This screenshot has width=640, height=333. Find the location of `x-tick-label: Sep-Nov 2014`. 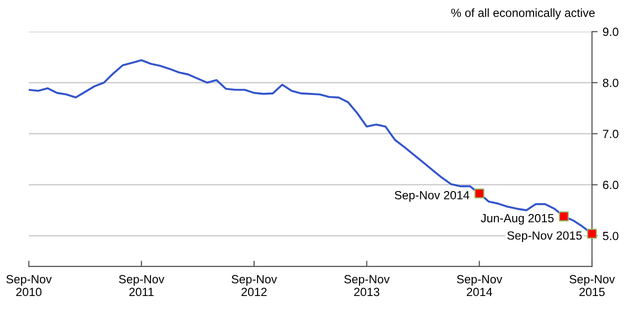

x-tick-label: Sep-Nov 2014 is located at coordinates (479, 285).